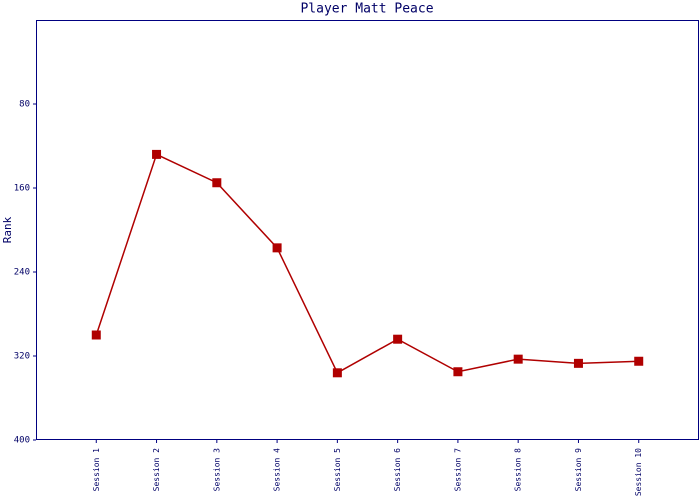  Describe the element at coordinates (457, 470) in the screenshot. I see `x-tick-label: Session 7` at that location.